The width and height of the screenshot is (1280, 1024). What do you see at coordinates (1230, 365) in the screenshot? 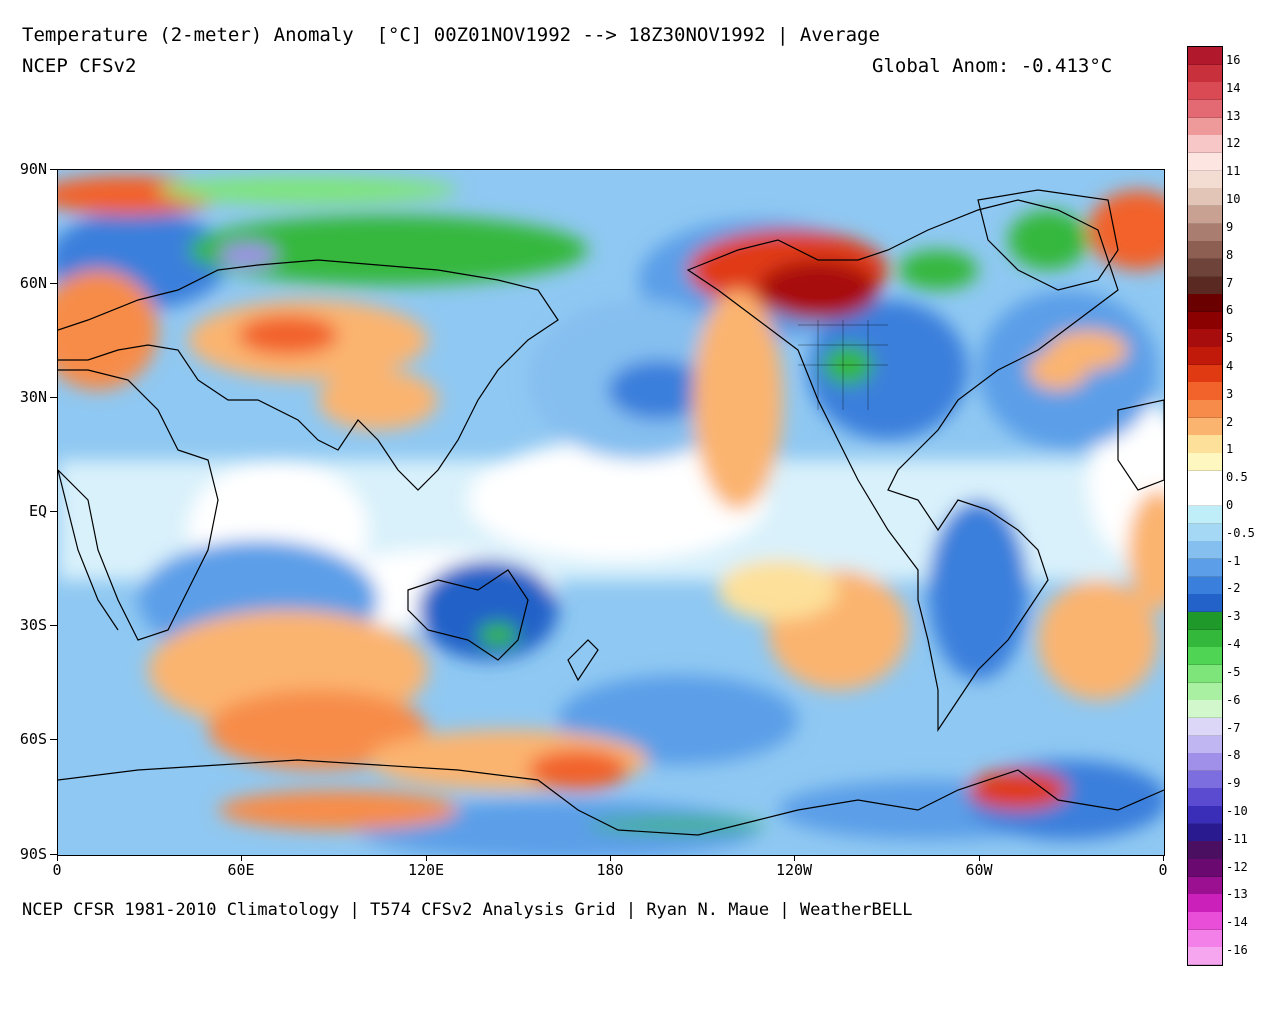
I see `colorbar-label: 4` at bounding box center [1230, 365].